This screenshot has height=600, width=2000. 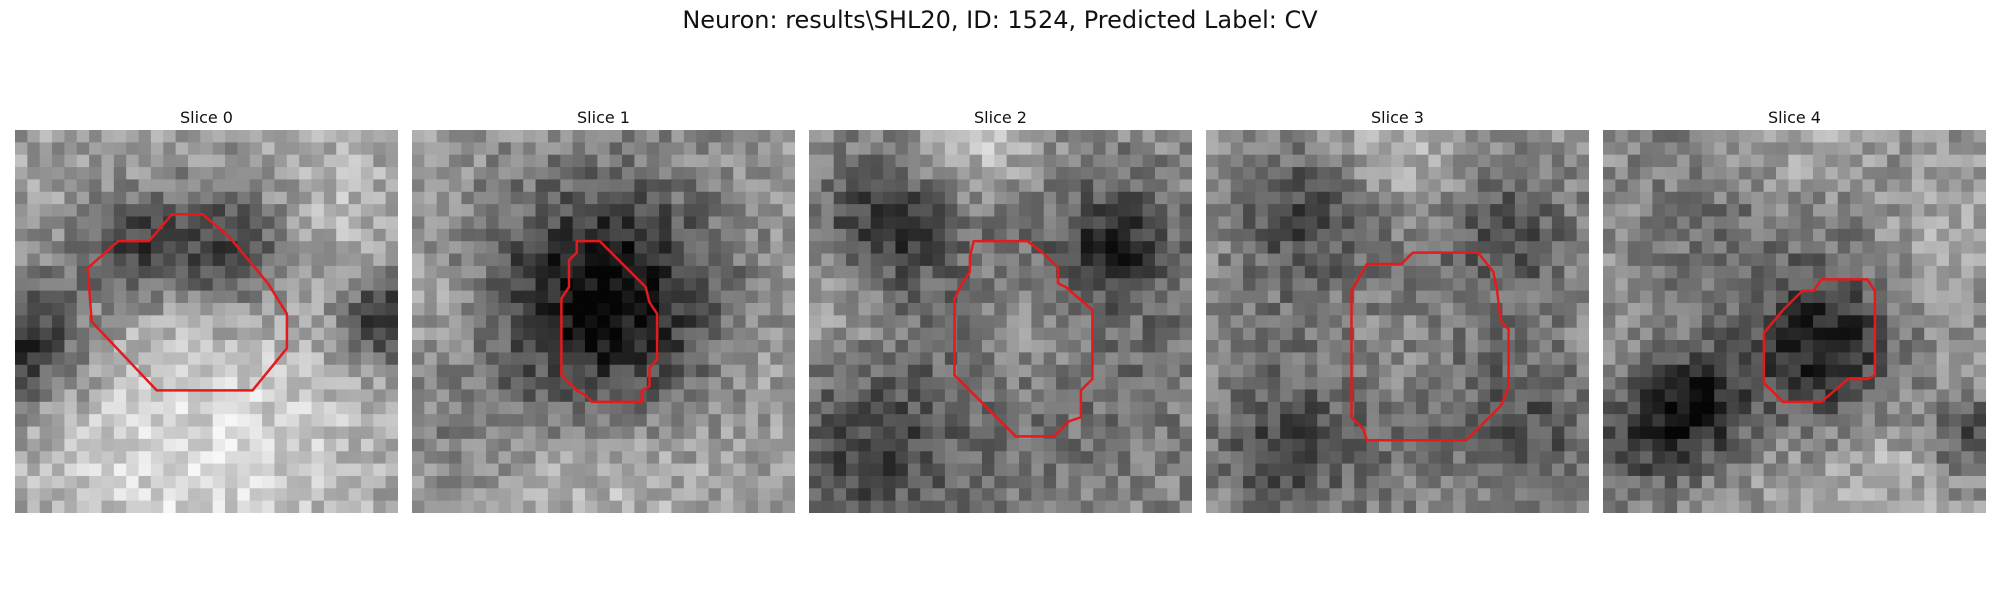 What do you see at coordinates (206, 117) in the screenshot?
I see `slice-title-0: Slice 0` at bounding box center [206, 117].